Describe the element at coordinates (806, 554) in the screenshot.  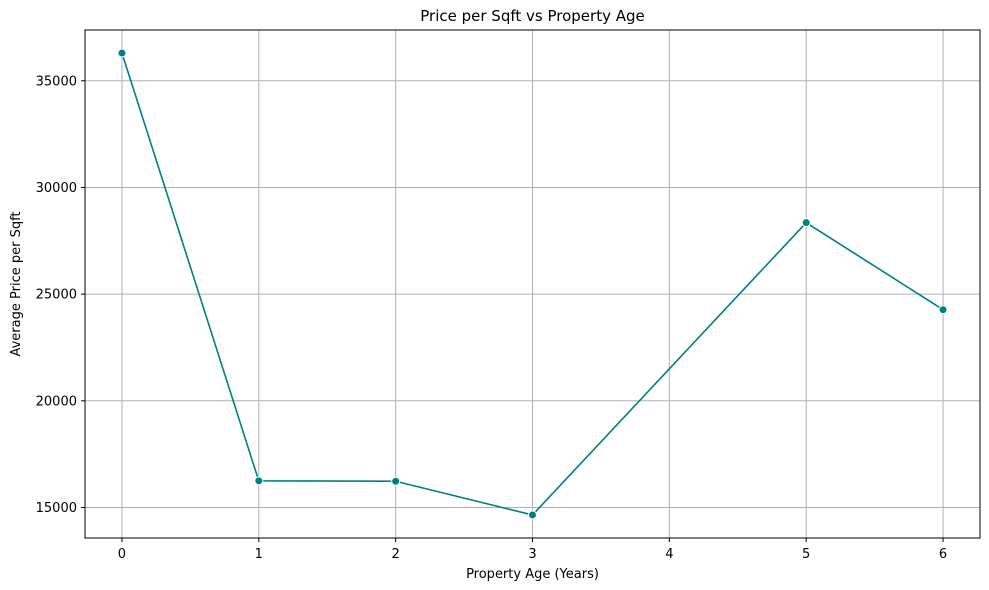
I see `x-tick-label: 5` at that location.